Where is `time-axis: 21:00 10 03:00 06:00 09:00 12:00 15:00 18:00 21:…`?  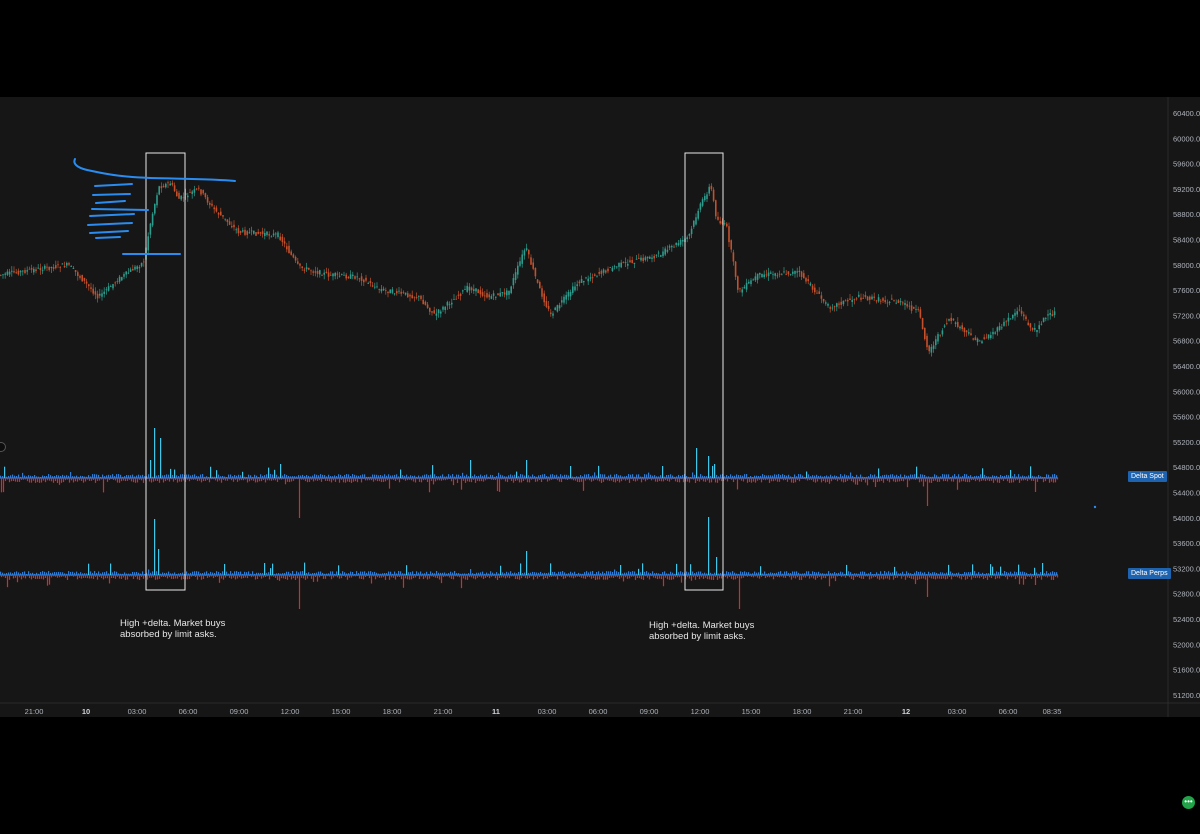 time-axis: 21:00 10 03:00 06:00 09:00 12:00 15:00 18:00 21:… is located at coordinates (543, 711).